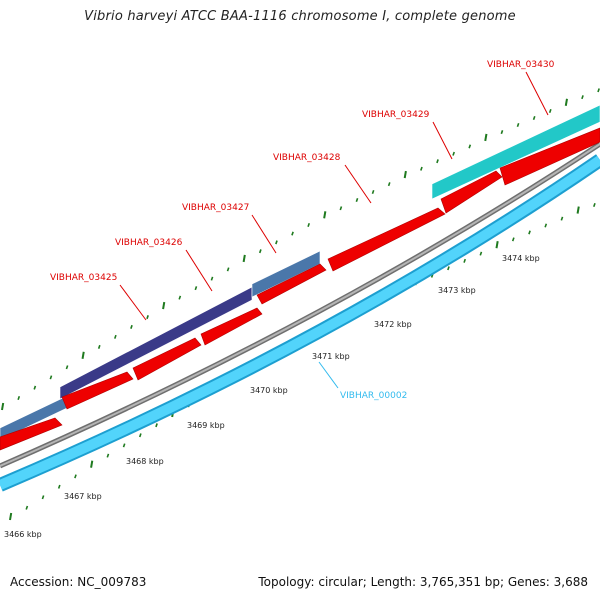  Describe the element at coordinates (149, 243) in the screenshot. I see `gene-label: VIBHAR_03426` at that location.